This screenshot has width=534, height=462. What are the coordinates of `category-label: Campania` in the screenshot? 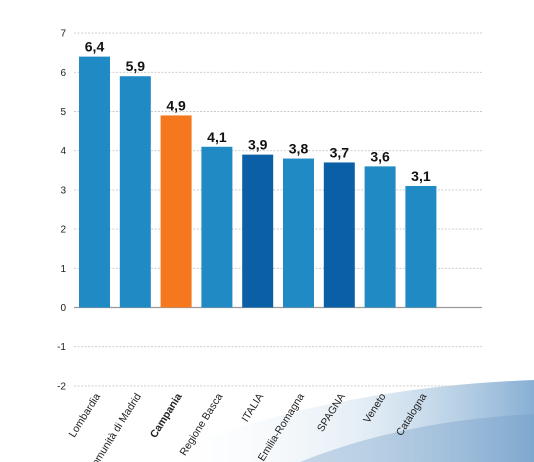 It's located at (166, 415).